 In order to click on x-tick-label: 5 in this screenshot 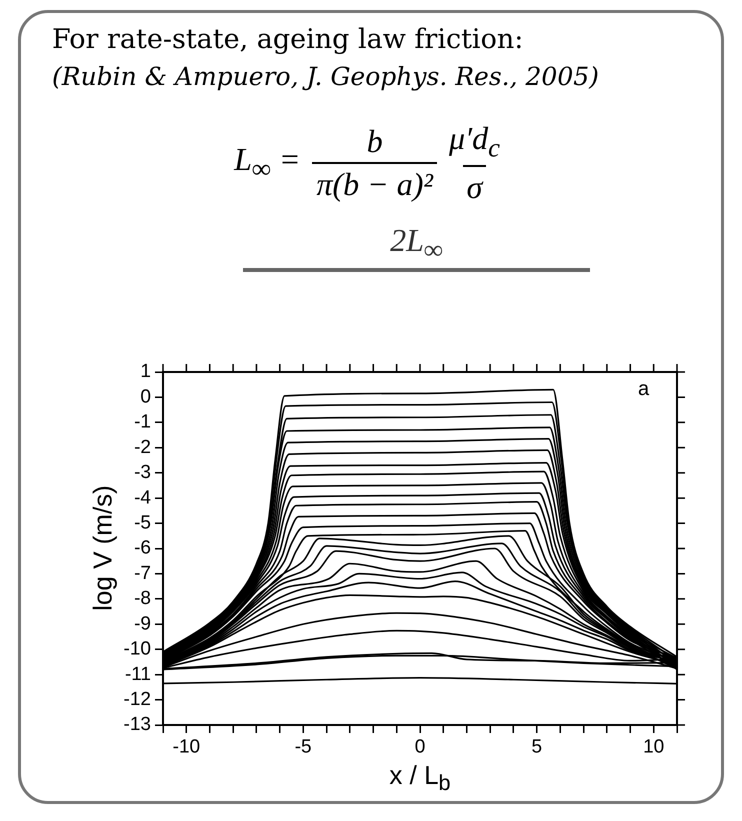, I will do `click(537, 747)`.